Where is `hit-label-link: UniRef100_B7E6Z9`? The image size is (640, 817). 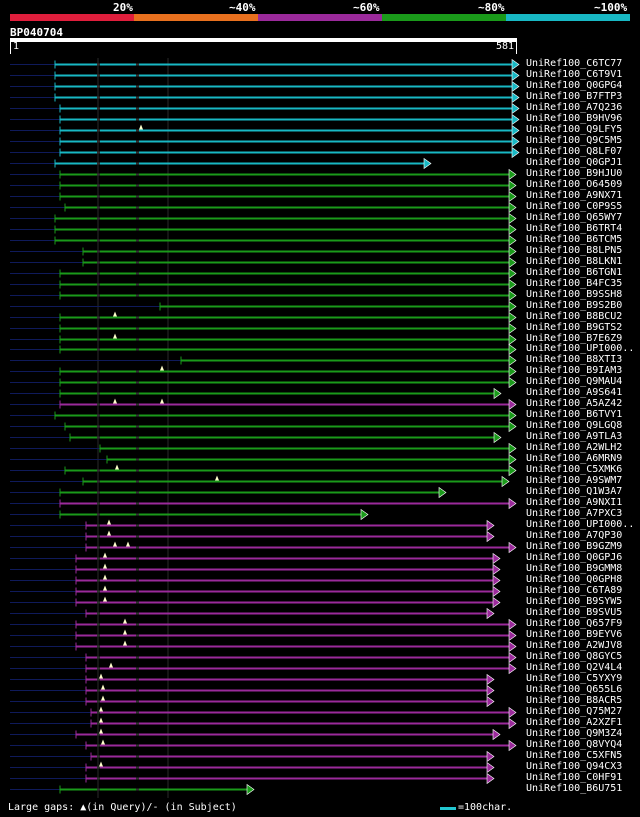
hit-label-link: UniRef100_B7E6Z9 is located at coordinates (574, 338).